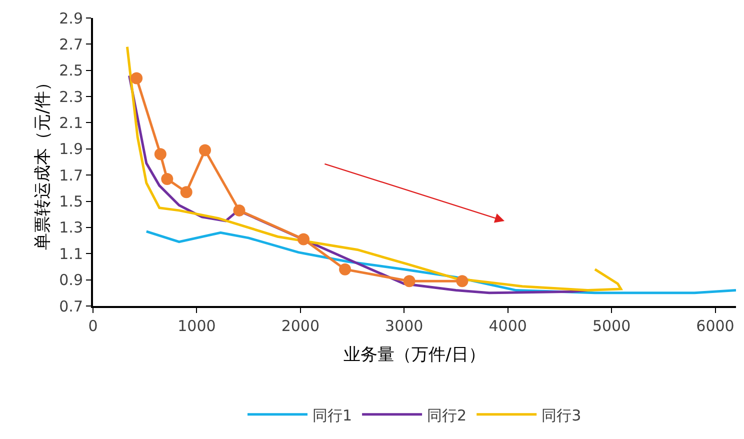  I want to click on x-tick-label: 5000, so click(611, 326).